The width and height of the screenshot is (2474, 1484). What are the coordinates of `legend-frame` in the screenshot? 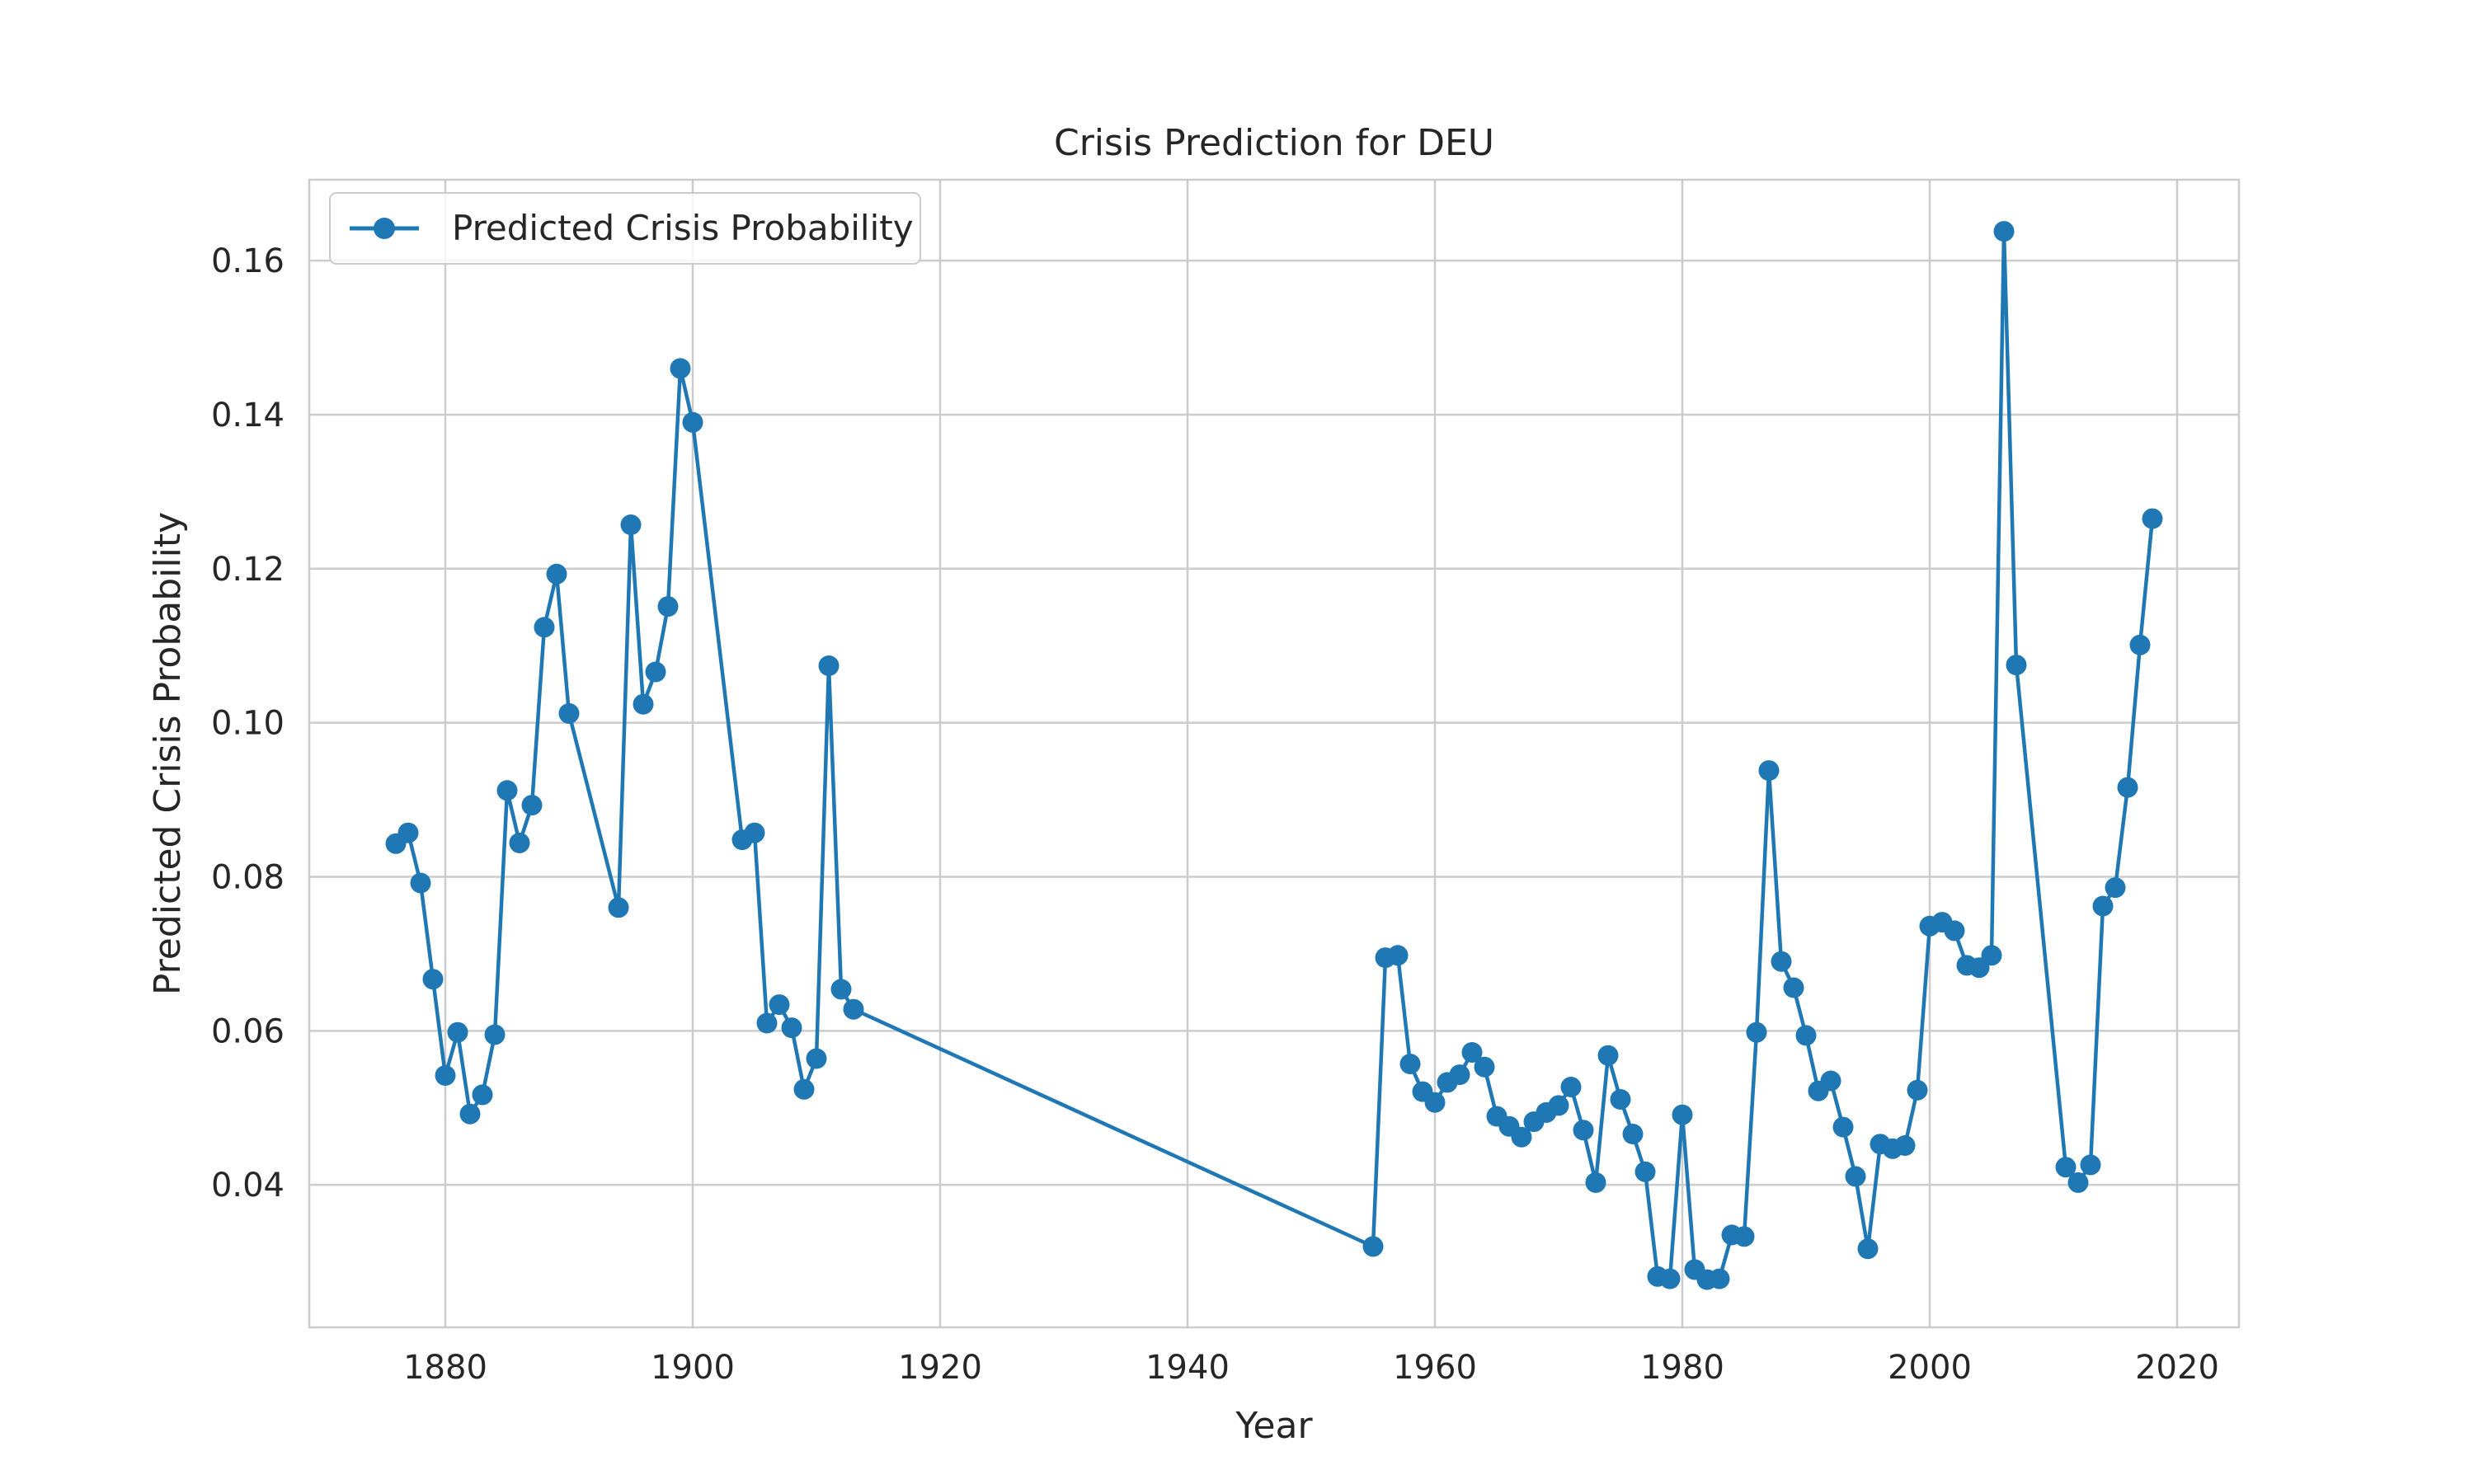 It's located at (625, 228).